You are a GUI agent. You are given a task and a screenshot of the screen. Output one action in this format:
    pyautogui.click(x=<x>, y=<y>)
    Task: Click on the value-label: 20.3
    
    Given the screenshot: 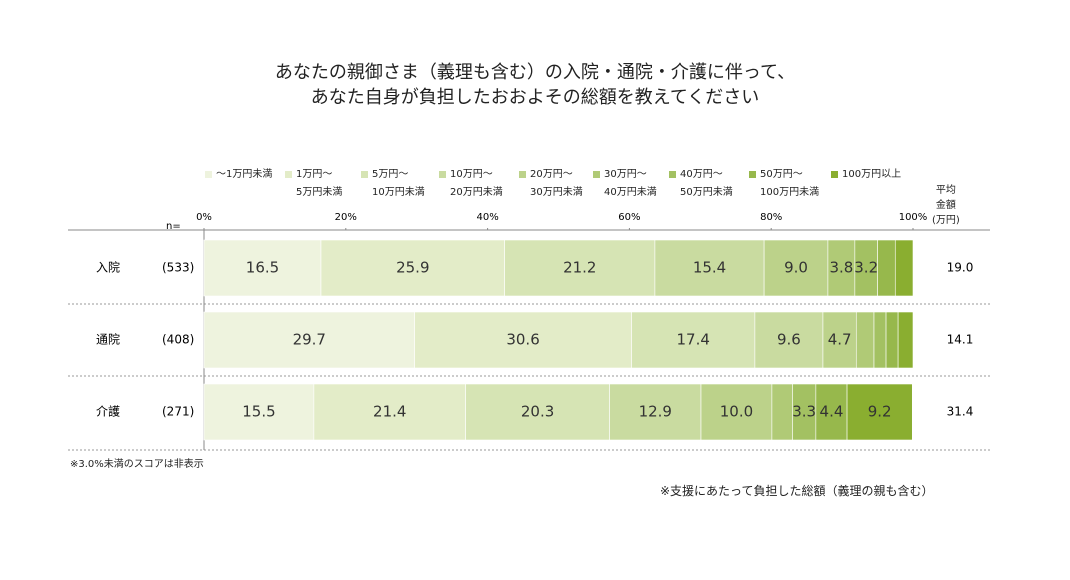 What is the action you would take?
    pyautogui.click(x=537, y=412)
    